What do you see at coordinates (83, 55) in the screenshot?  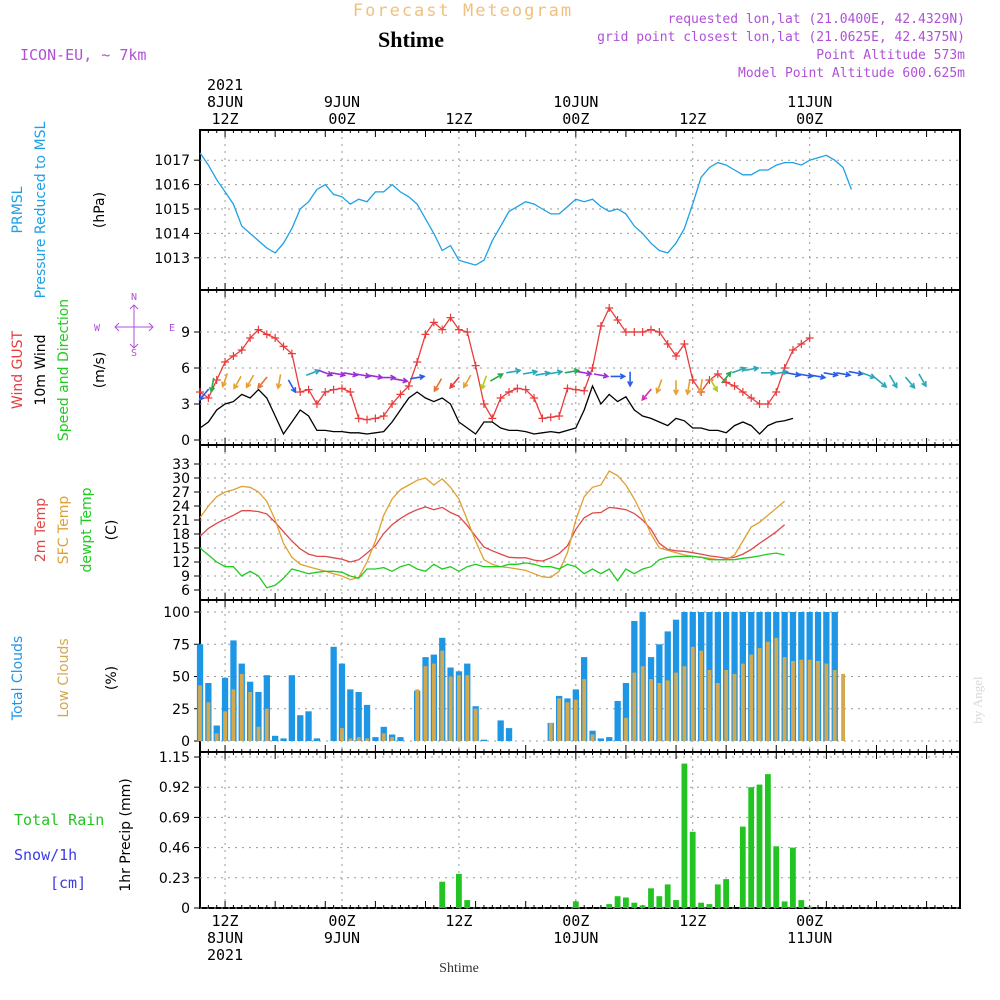 I see `model-label: ICON-EU, ~ 7km` at bounding box center [83, 55].